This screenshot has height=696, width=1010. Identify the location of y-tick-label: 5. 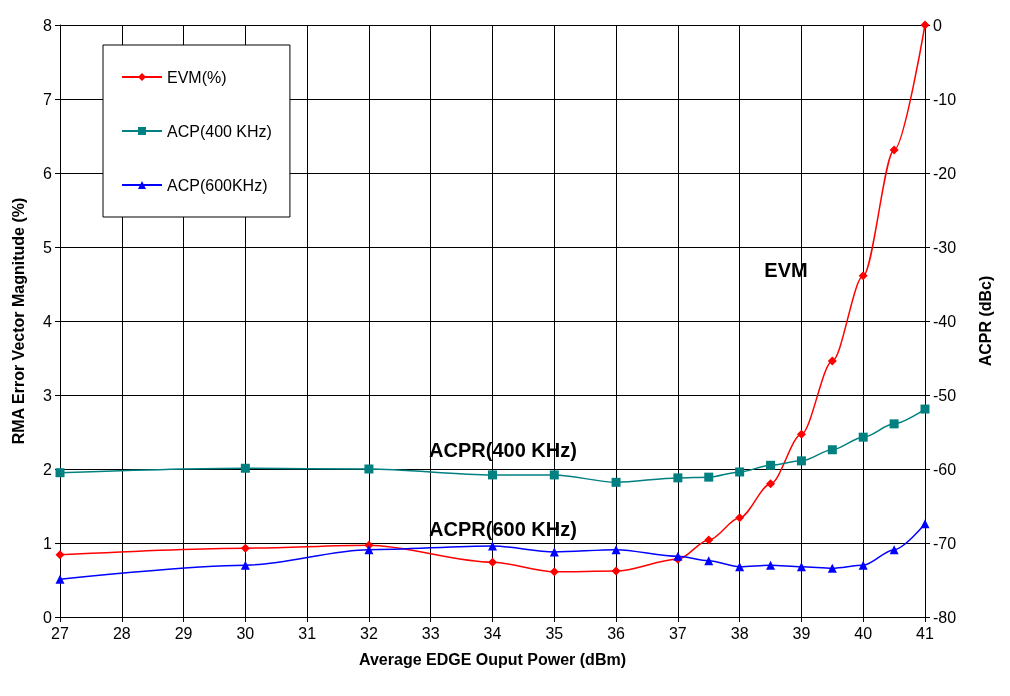
(48, 247).